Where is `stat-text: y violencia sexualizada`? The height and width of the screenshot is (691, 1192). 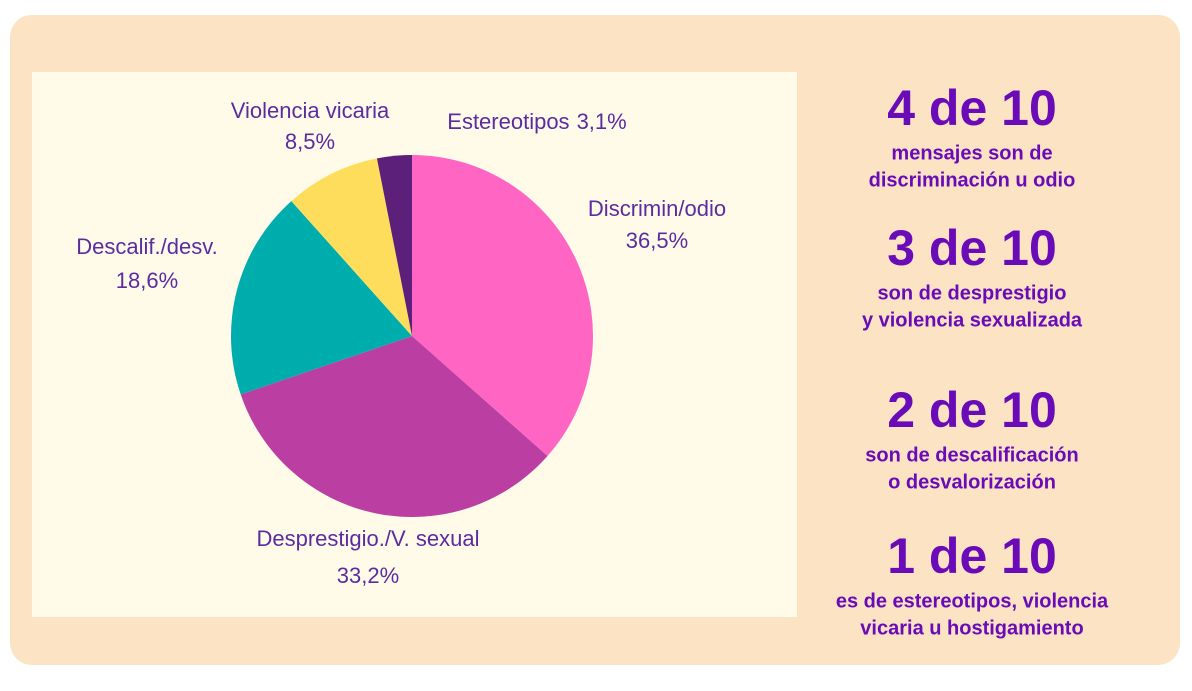 stat-text: y violencia sexualizada is located at coordinates (972, 320).